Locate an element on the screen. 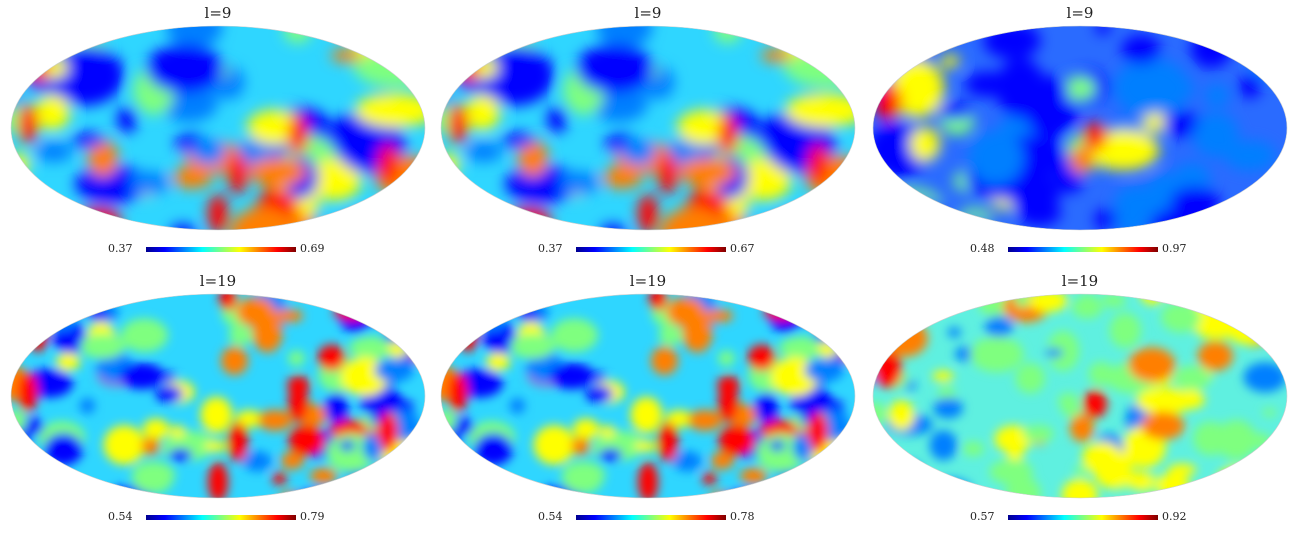  colorbar-max-label: 0.92 is located at coordinates (1174, 516).